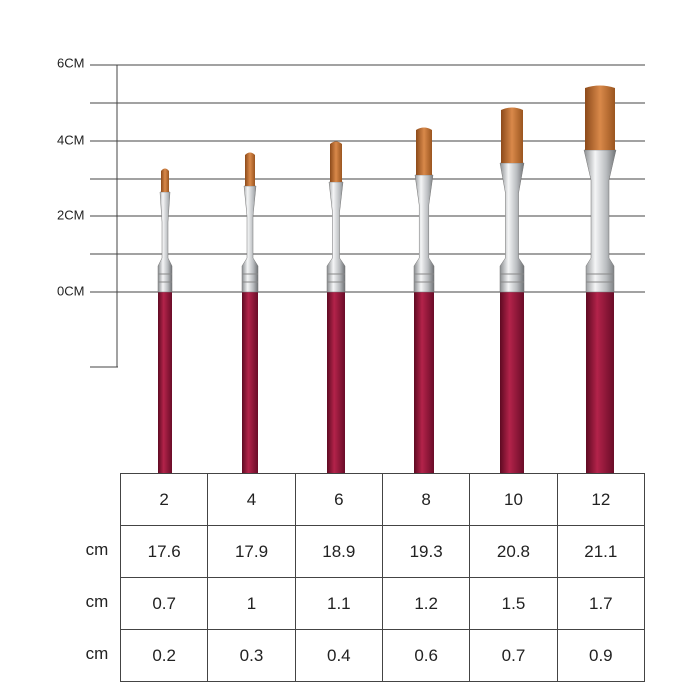 The height and width of the screenshot is (700, 700). What do you see at coordinates (426, 551) in the screenshot?
I see `data-cell: 19.3` at bounding box center [426, 551].